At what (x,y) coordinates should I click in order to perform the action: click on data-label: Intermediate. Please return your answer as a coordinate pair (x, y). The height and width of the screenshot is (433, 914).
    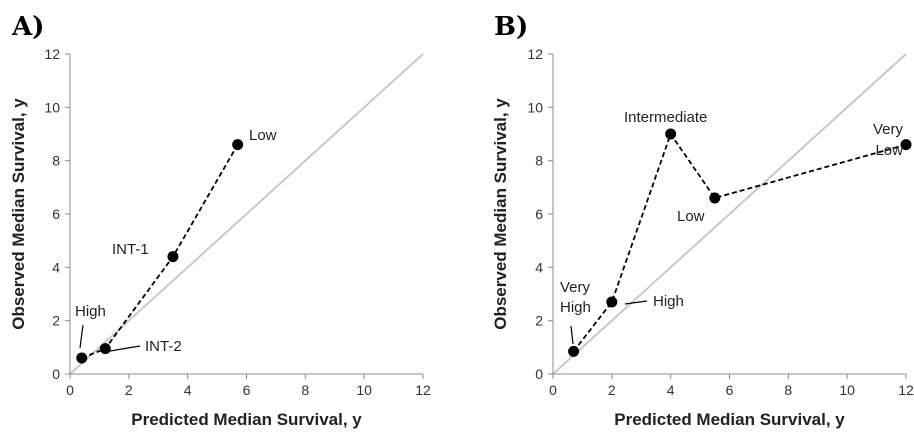
    Looking at the image, I should click on (665, 117).